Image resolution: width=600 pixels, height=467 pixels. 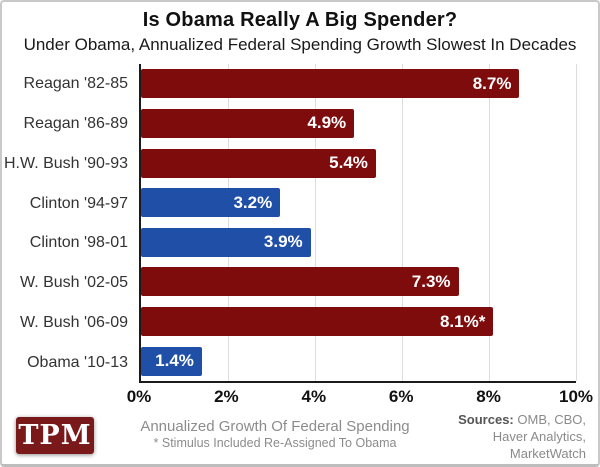 What do you see at coordinates (317, 322) in the screenshot?
I see `bar-W. Bush '06-09: 8.1%*` at bounding box center [317, 322].